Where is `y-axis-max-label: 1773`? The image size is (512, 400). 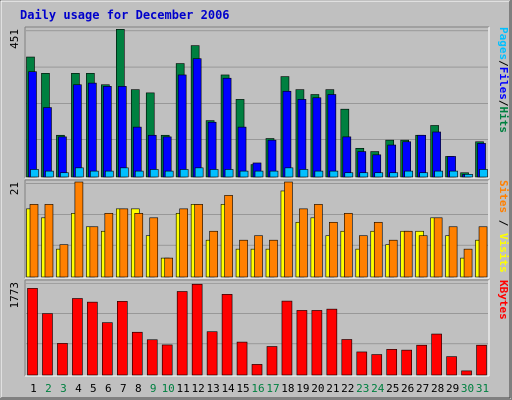 y-axis-max-label: 1773 is located at coordinates (14, 295).